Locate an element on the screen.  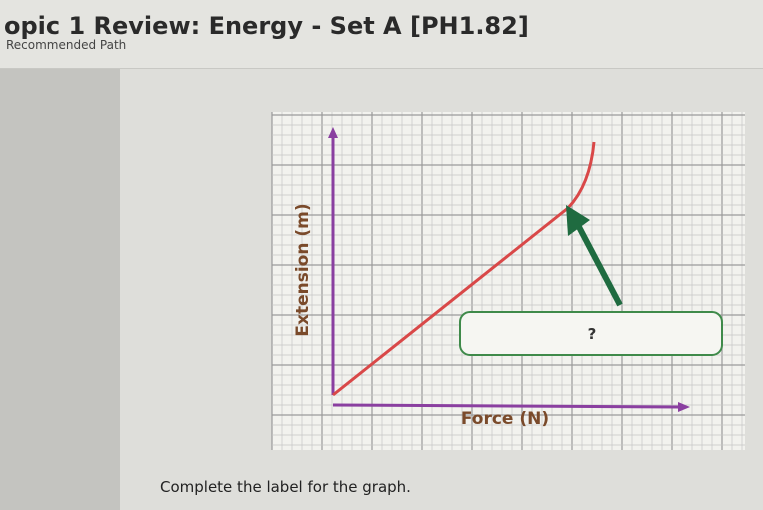
x-axis-label: Force (N) is located at coordinates (505, 419).